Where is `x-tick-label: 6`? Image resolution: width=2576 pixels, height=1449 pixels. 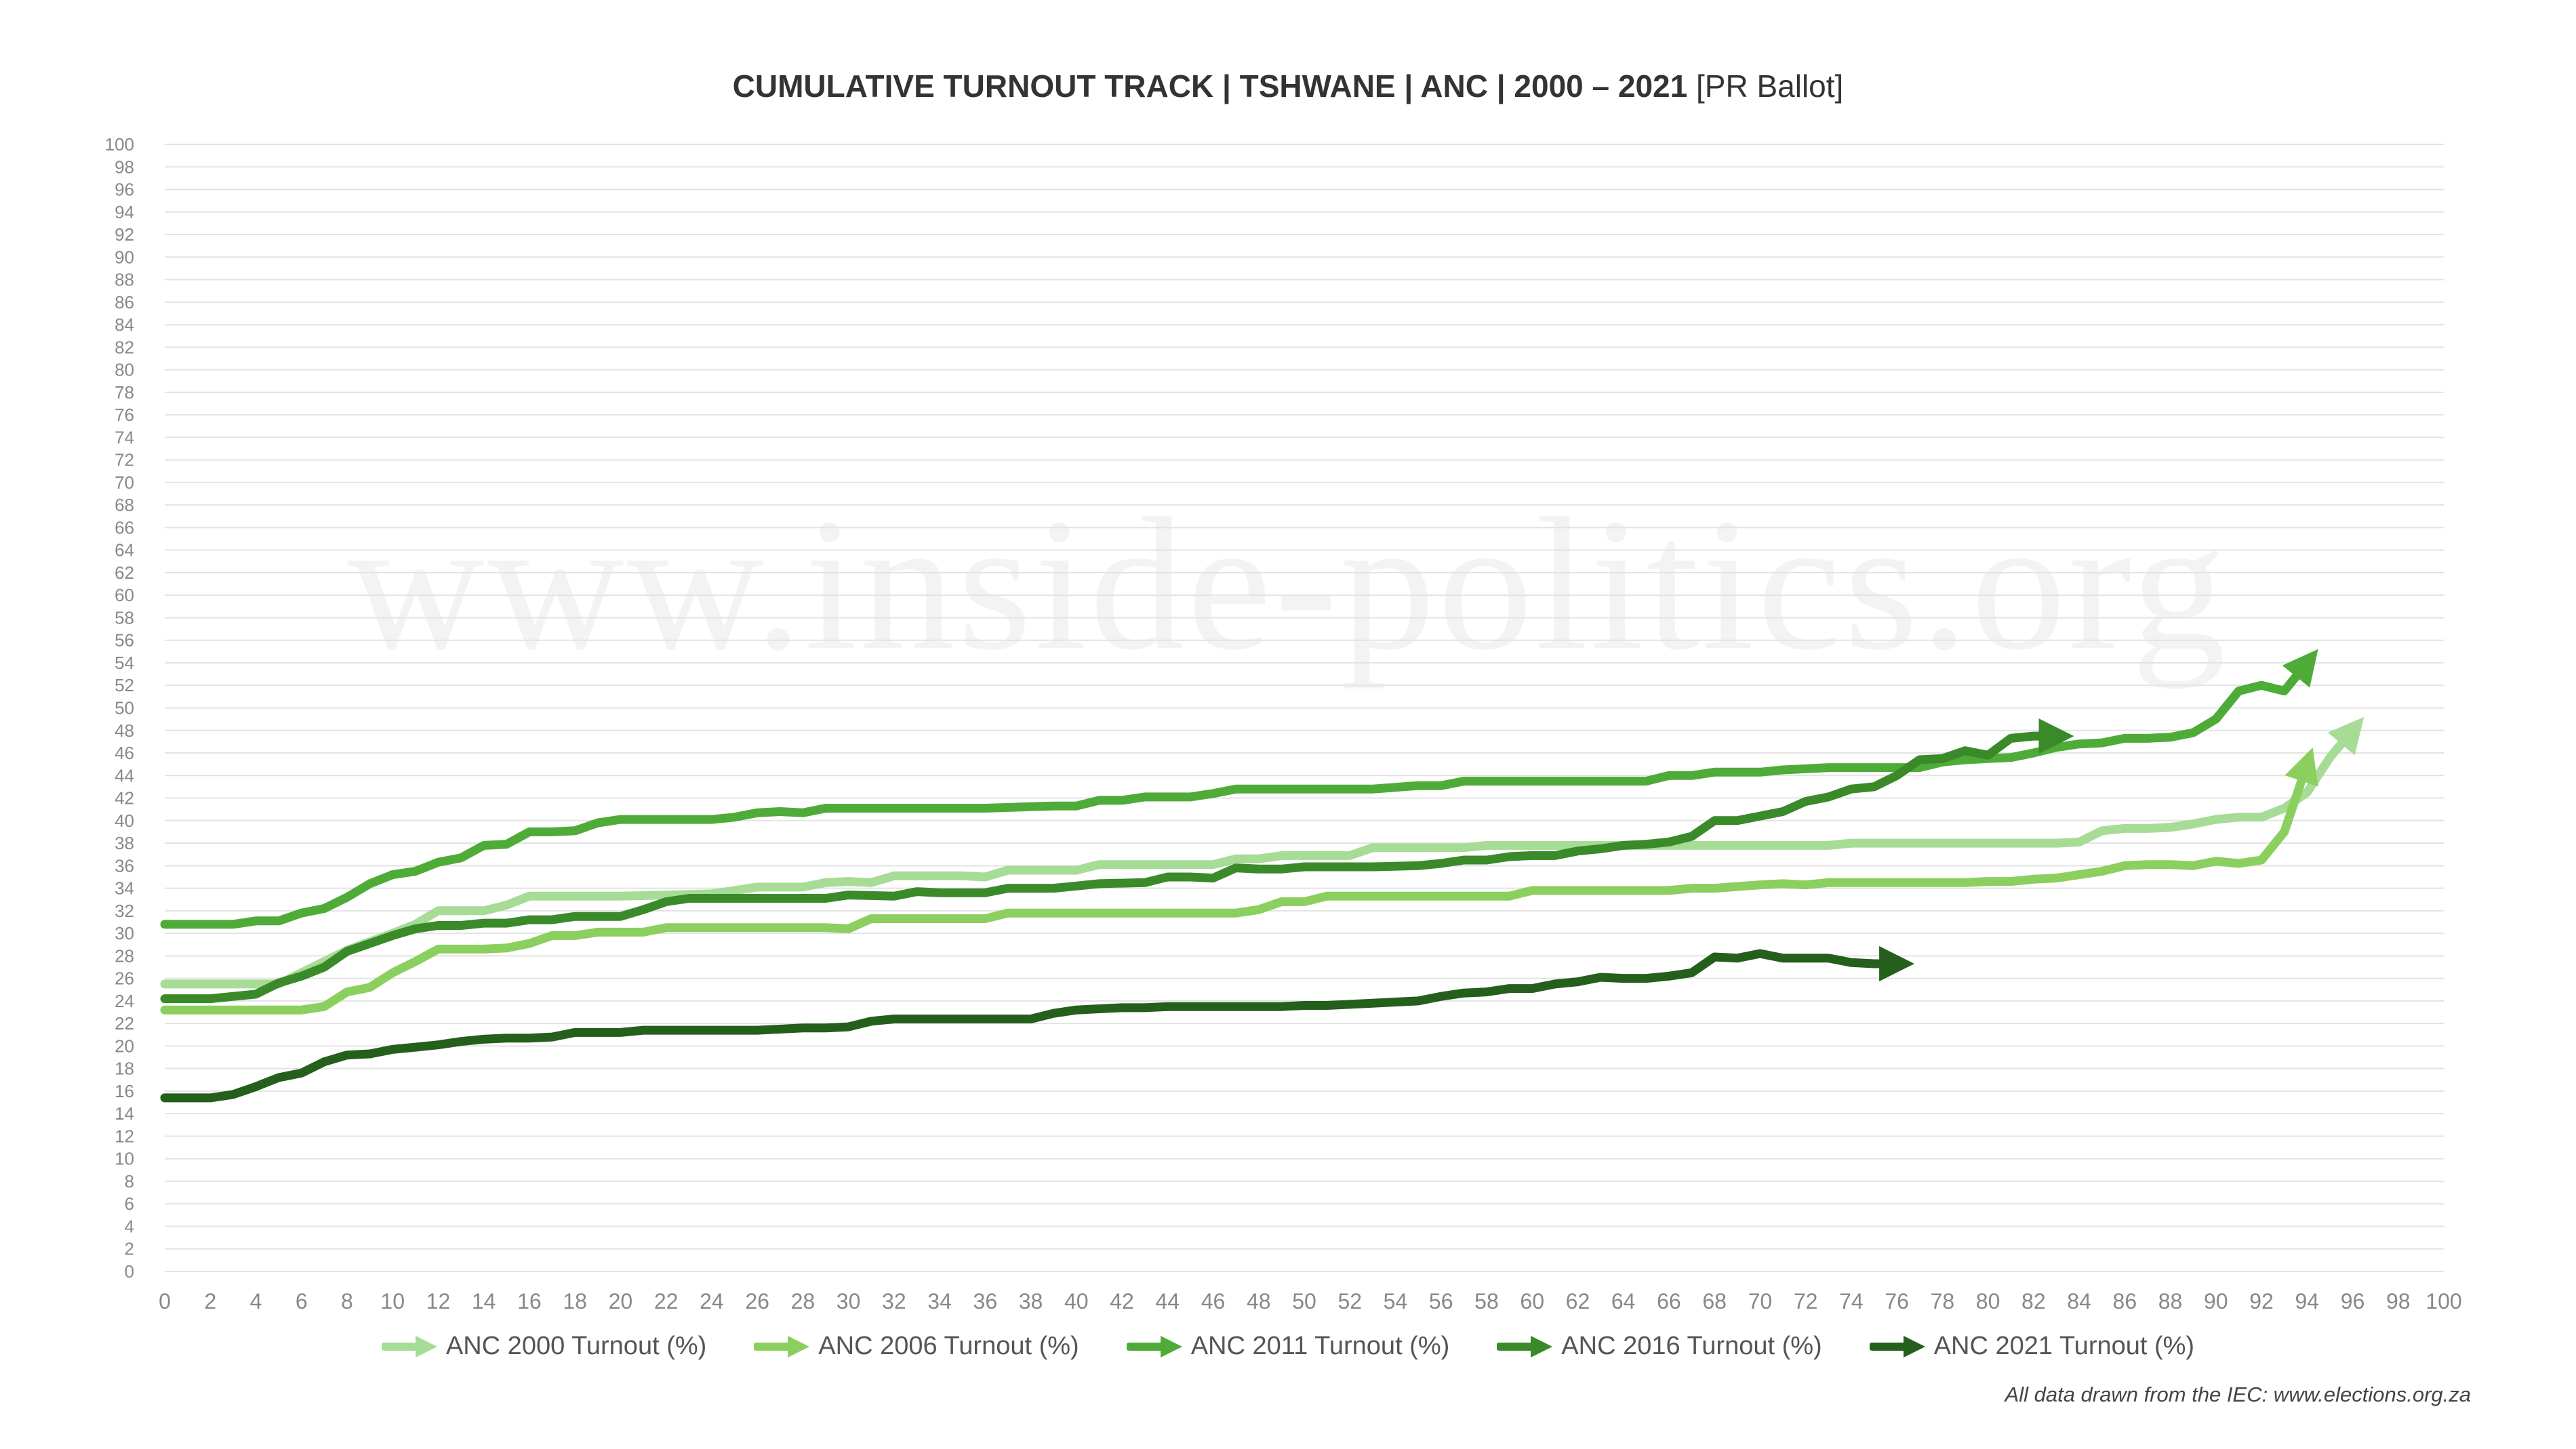 x-tick-label: 6 is located at coordinates (302, 1301).